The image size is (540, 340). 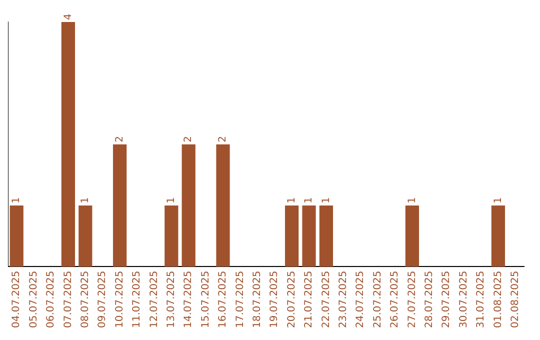 What do you see at coordinates (85, 299) in the screenshot?
I see `x-tick-label: 08.07.2025` at bounding box center [85, 299].